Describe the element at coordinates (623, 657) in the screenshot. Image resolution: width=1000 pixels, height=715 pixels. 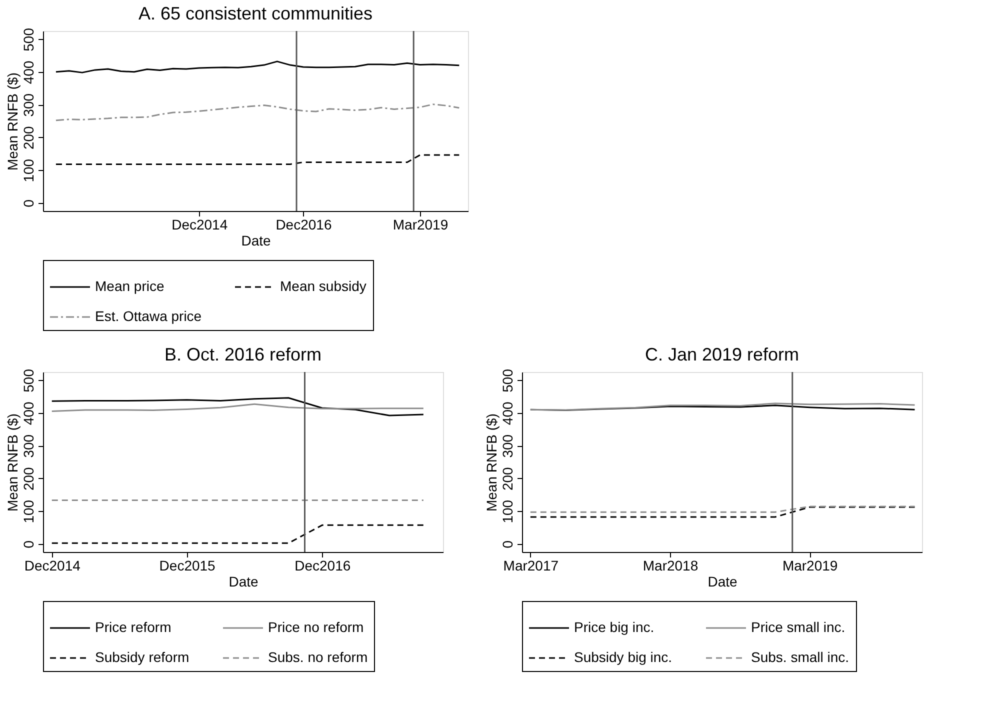
I see `legend-label: Subsidy big inc.` at that location.